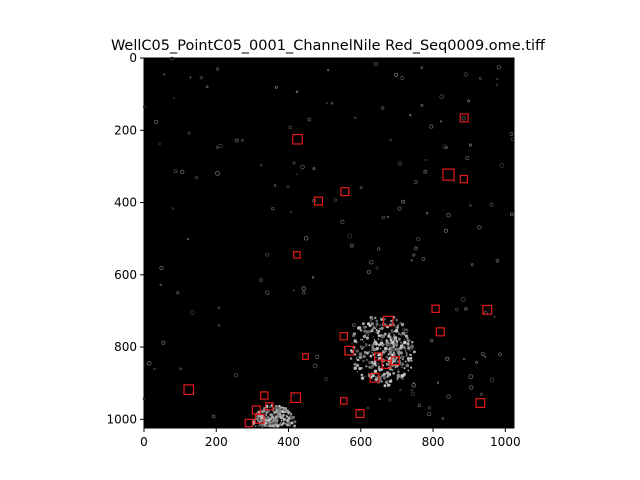 This screenshot has width=640, height=480. Describe the element at coordinates (125, 203) in the screenshot. I see `y-tick-label: 400` at that location.